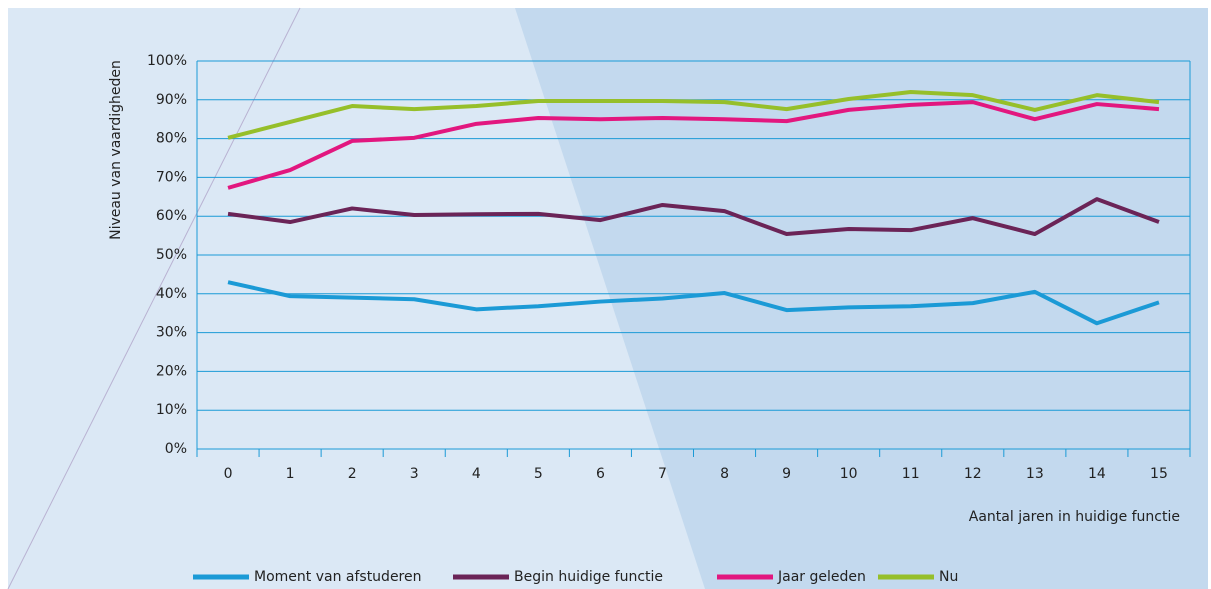 This screenshot has width=1211, height=589. Describe the element at coordinates (849, 474) in the screenshot. I see `x-tick-label: 10` at that location.